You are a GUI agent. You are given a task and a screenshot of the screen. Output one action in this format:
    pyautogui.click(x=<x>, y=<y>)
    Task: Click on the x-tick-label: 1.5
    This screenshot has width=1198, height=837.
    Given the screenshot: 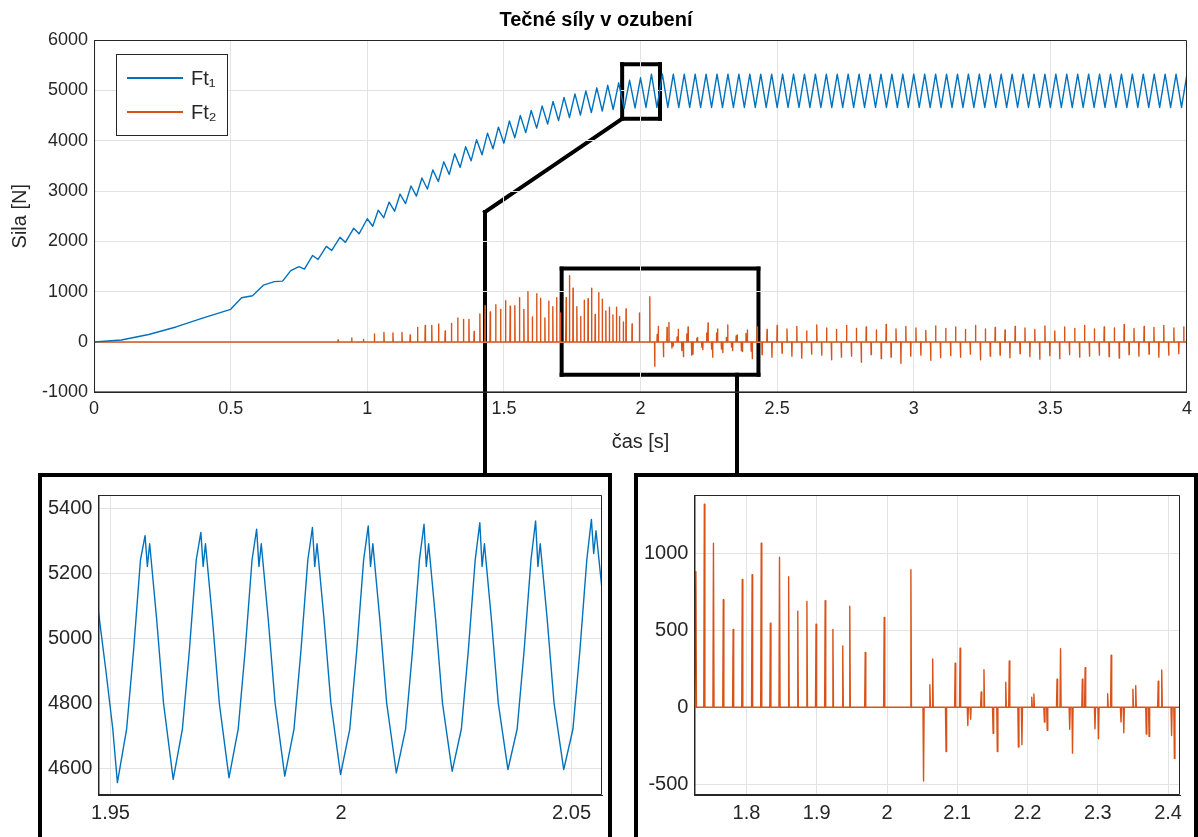 What is the action you would take?
    pyautogui.click(x=504, y=408)
    